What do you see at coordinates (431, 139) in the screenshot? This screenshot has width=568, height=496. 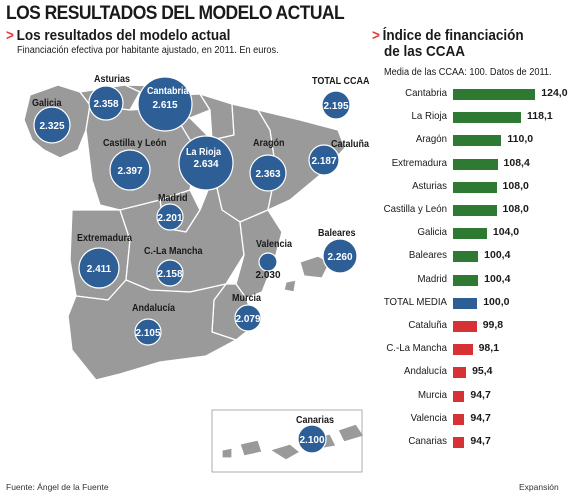 I see `bar-label: Aragón` at bounding box center [431, 139].